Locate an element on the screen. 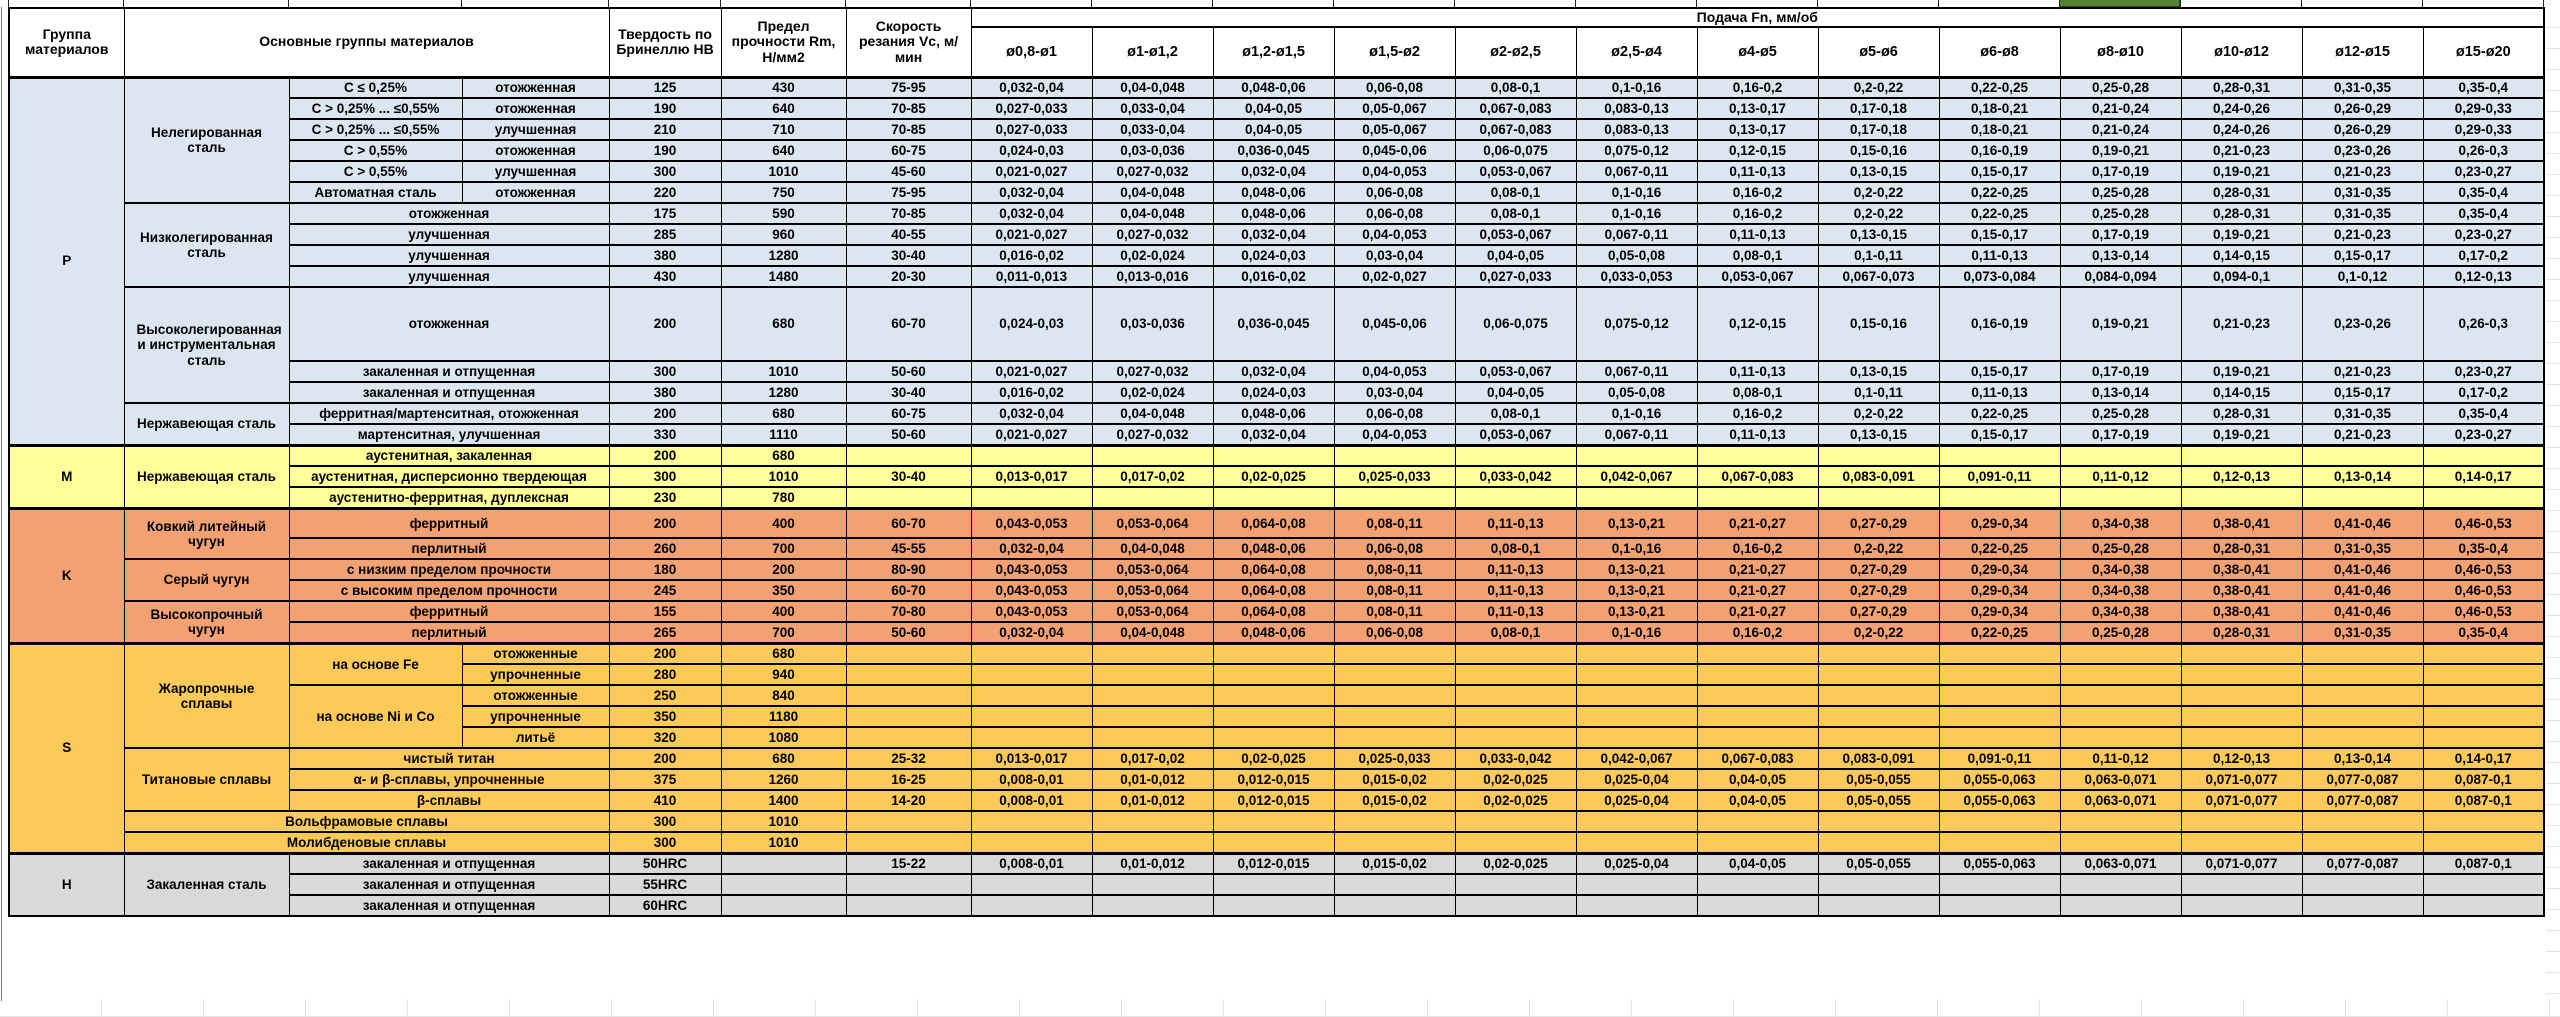 This screenshot has height=1017, width=2560. feed-cell: 0,033-0,042 is located at coordinates (1515, 758).